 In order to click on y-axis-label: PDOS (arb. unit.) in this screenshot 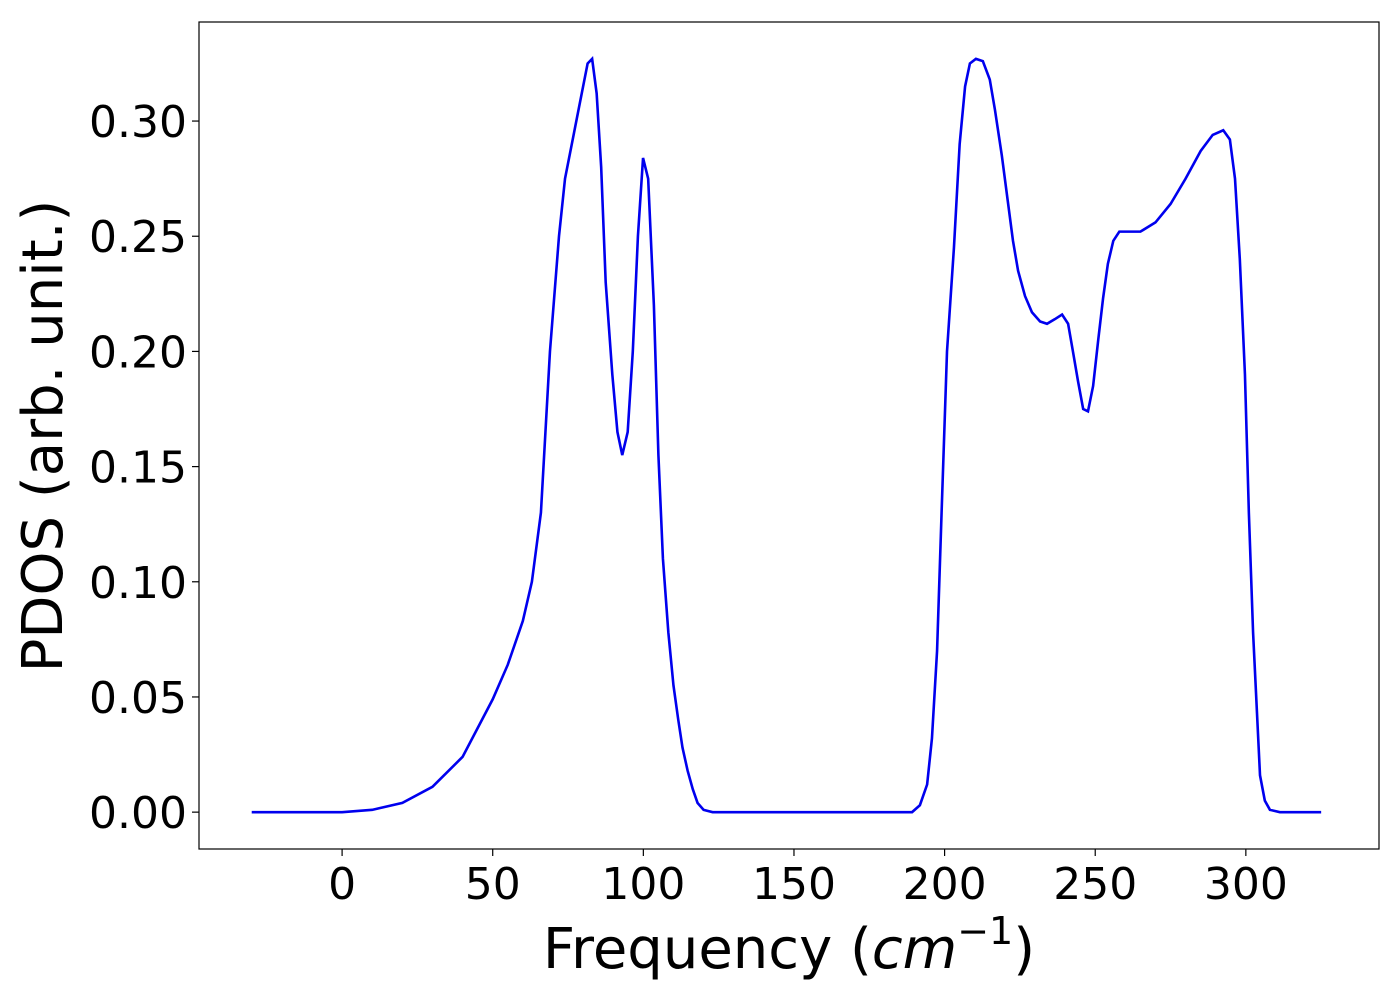, I will do `click(43, 436)`.